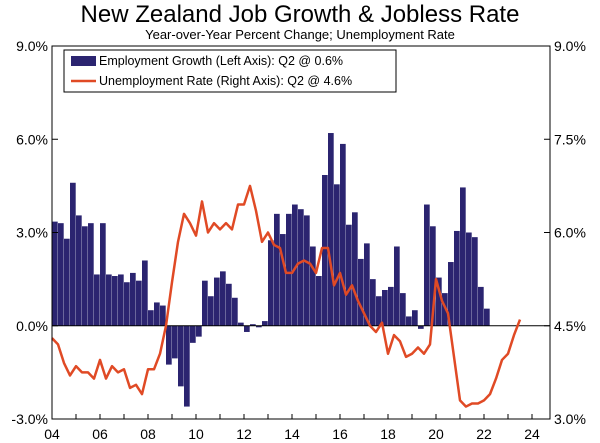  What do you see at coordinates (436, 434) in the screenshot?
I see `x-tick-label: 20` at bounding box center [436, 434].